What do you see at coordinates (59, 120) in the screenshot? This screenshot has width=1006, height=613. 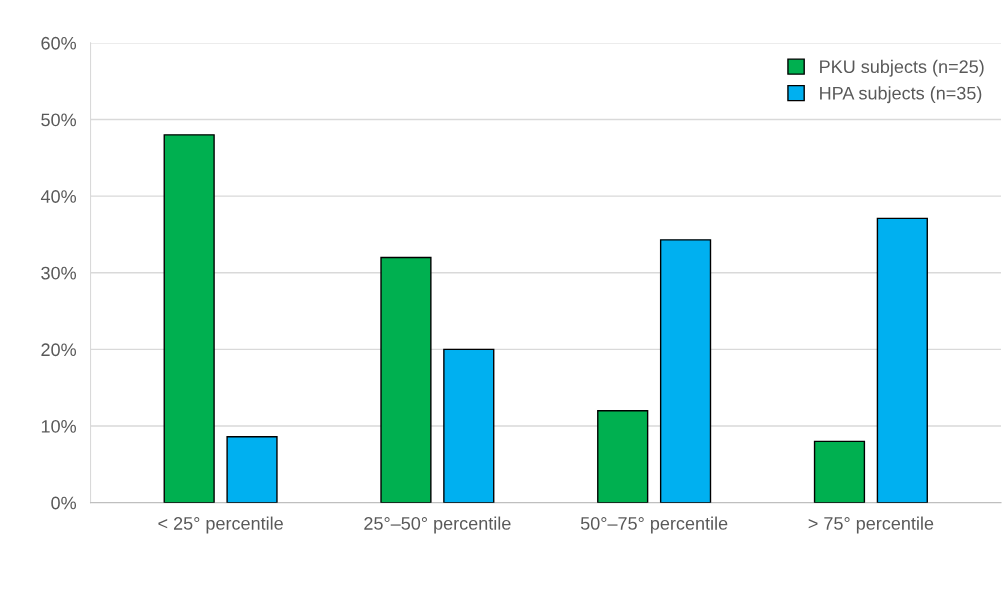 I see `y-tick-label: 50%` at bounding box center [59, 120].